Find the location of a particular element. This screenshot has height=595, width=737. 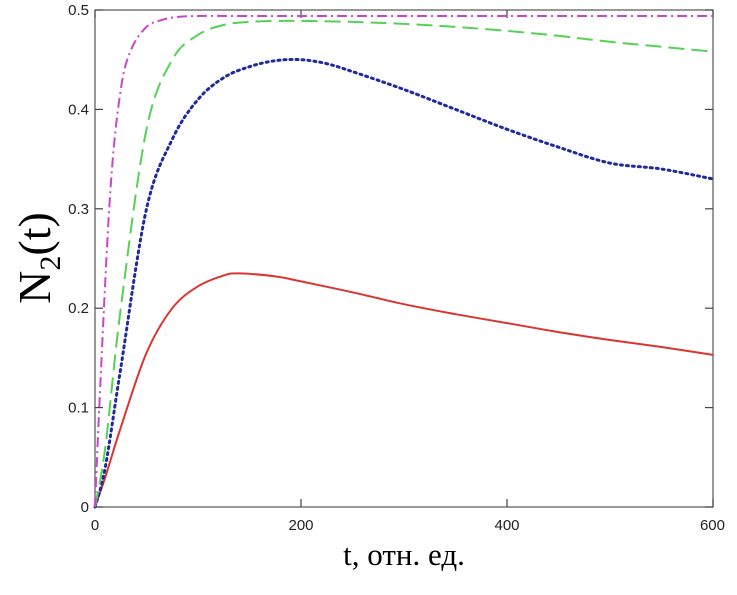

x-tick-label: 400 is located at coordinates (506, 525).